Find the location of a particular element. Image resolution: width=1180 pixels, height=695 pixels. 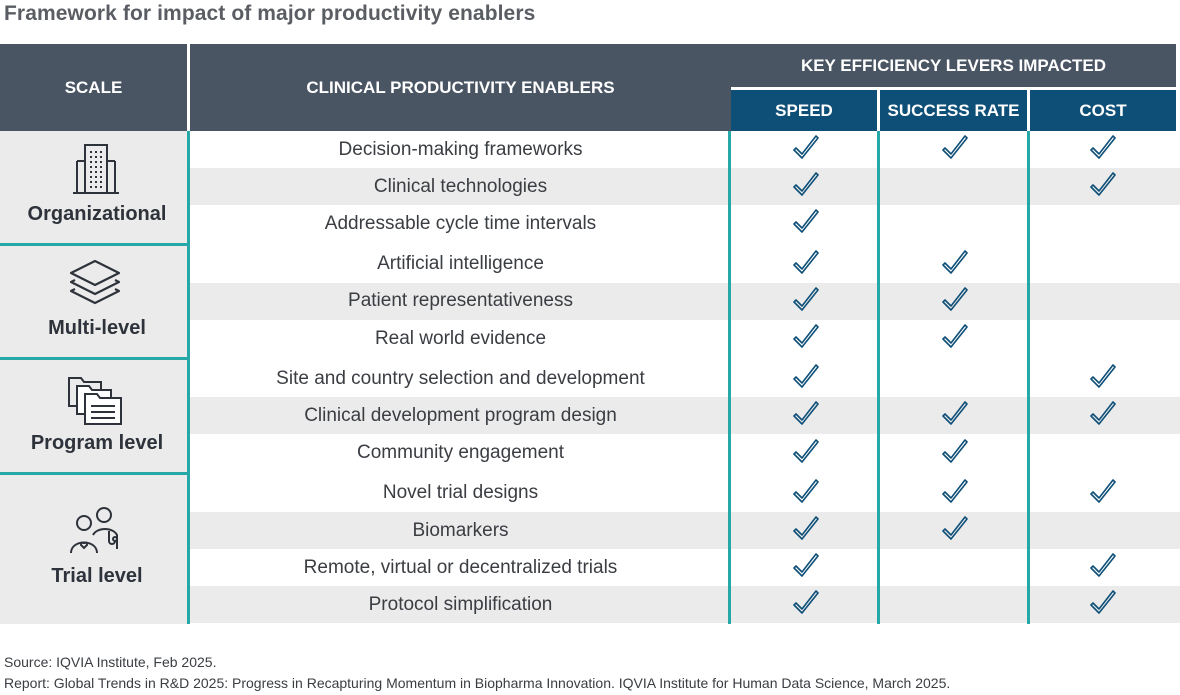

scale-label: Program level is located at coordinates (97, 443).